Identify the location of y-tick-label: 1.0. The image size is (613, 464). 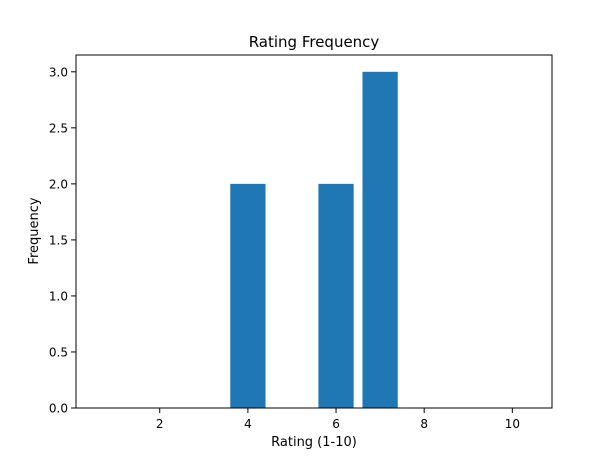
(58, 296).